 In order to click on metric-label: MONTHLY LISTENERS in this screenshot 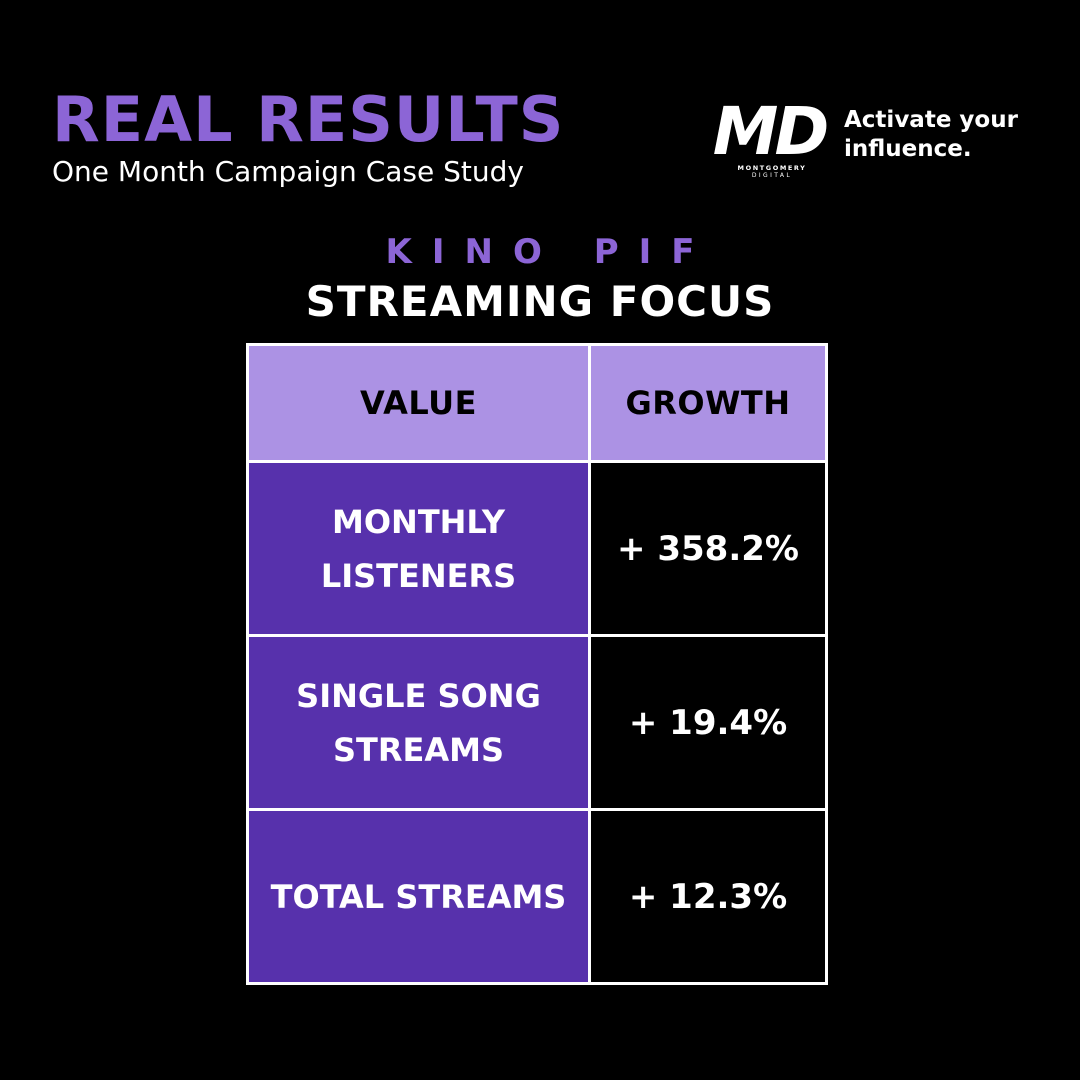, I will do `click(418, 548)`.